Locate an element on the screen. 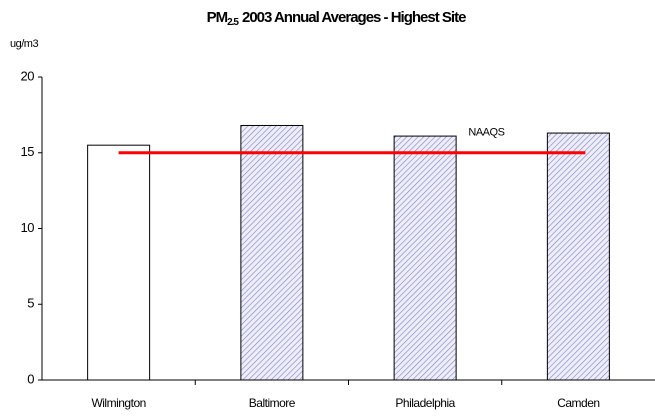 This screenshot has height=419, width=655. title-main: PM is located at coordinates (217, 17).